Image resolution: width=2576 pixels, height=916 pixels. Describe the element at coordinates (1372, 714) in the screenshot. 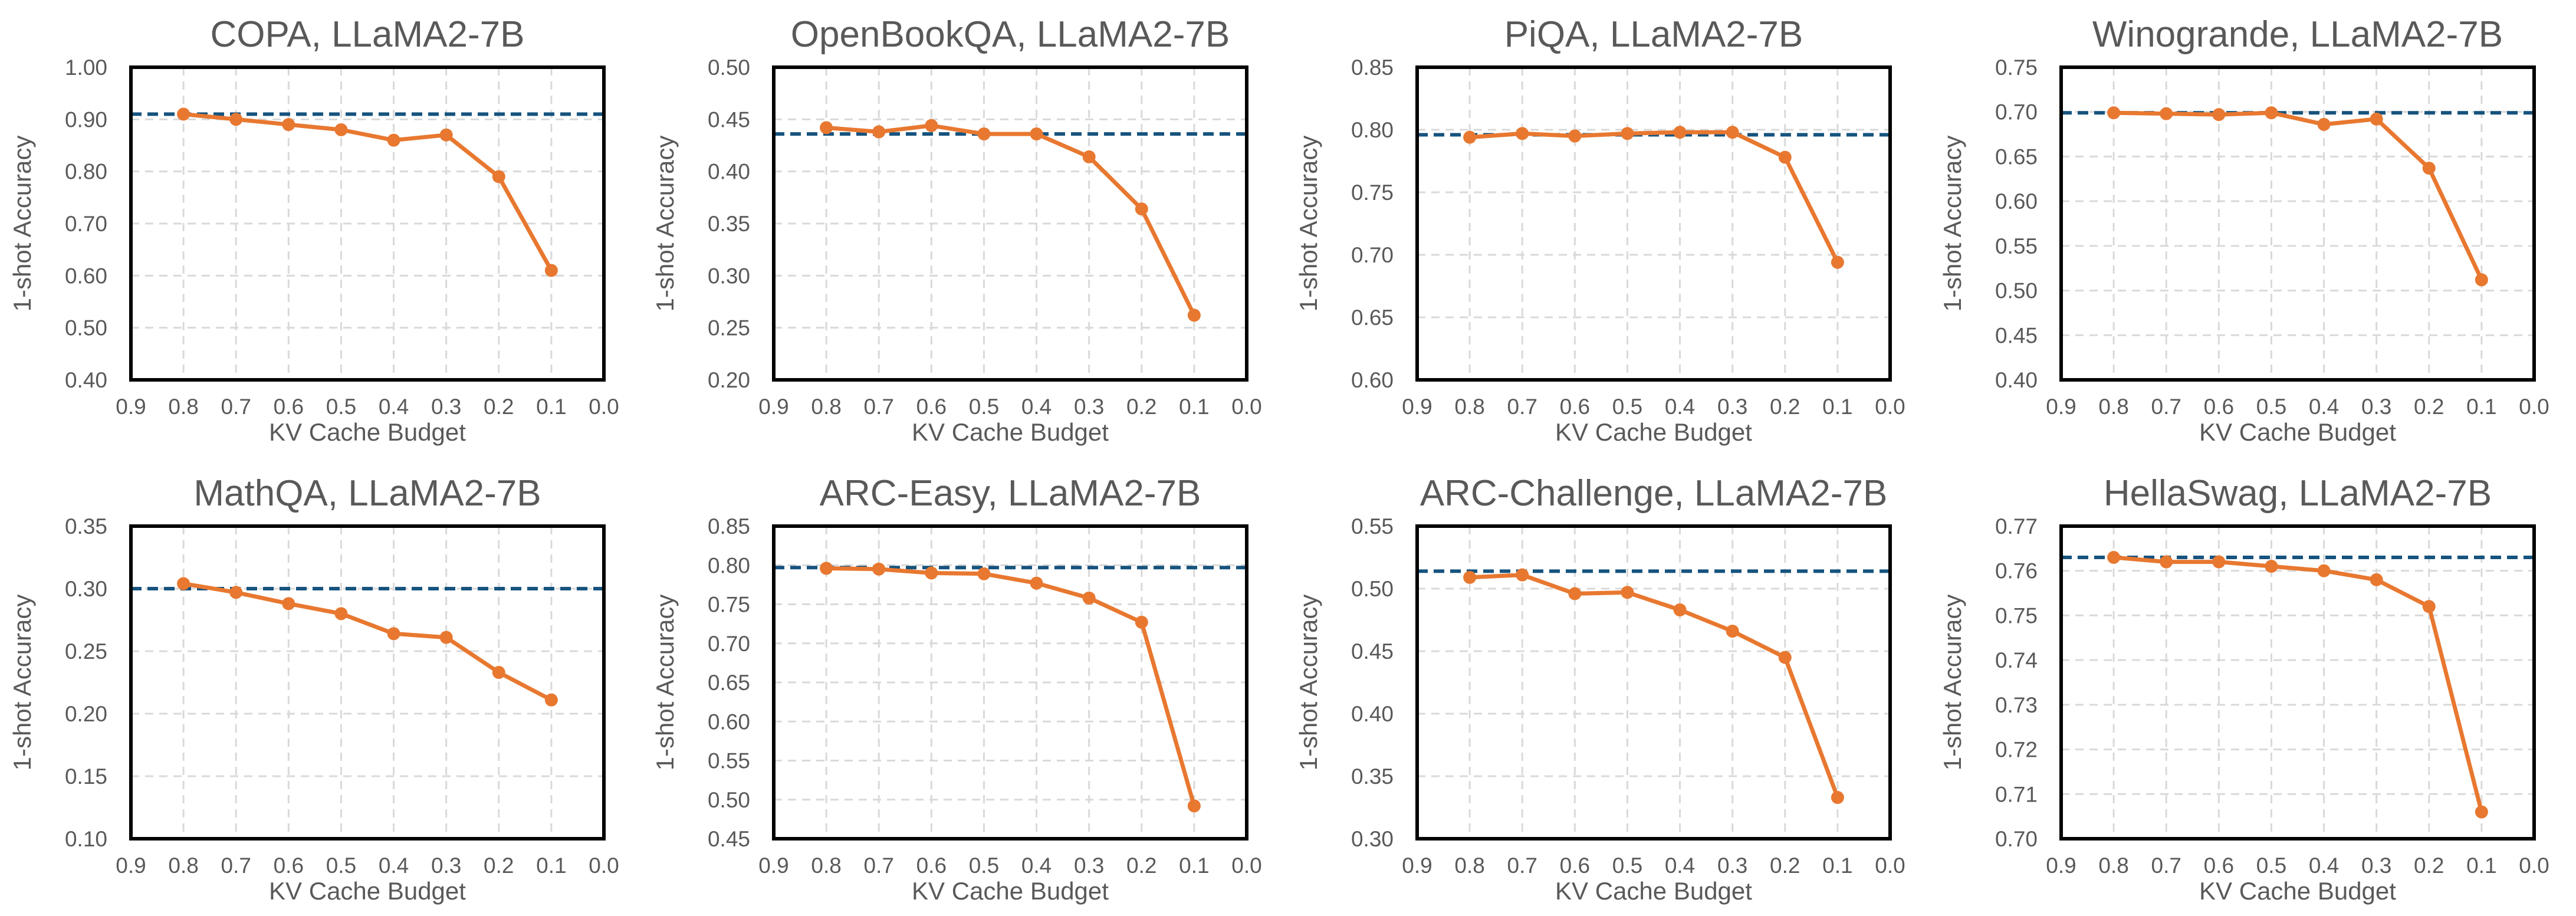

I see `y-tick-label: 0.40` at that location.